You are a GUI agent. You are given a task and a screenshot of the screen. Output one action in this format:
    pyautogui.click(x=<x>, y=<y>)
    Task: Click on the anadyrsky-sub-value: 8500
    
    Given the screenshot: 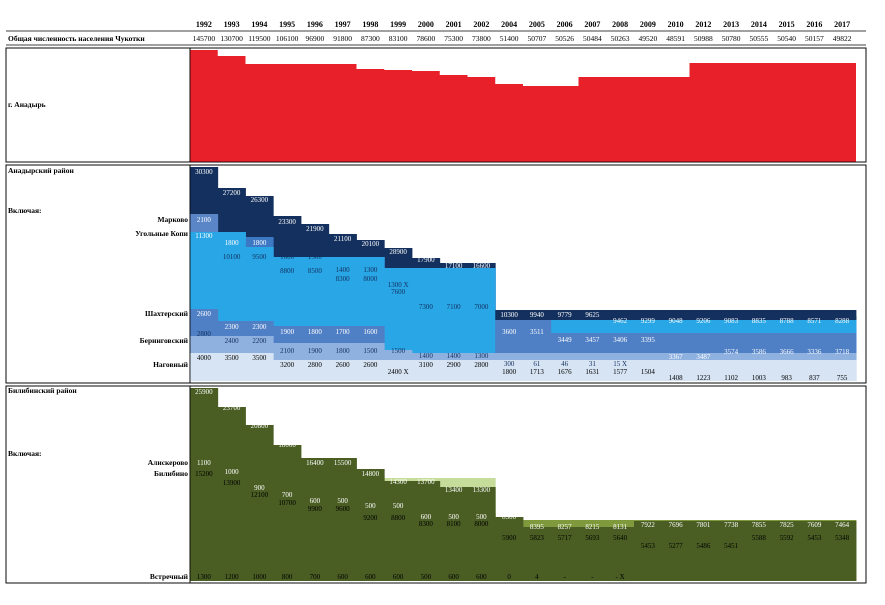 What is the action you would take?
    pyautogui.click(x=315, y=271)
    